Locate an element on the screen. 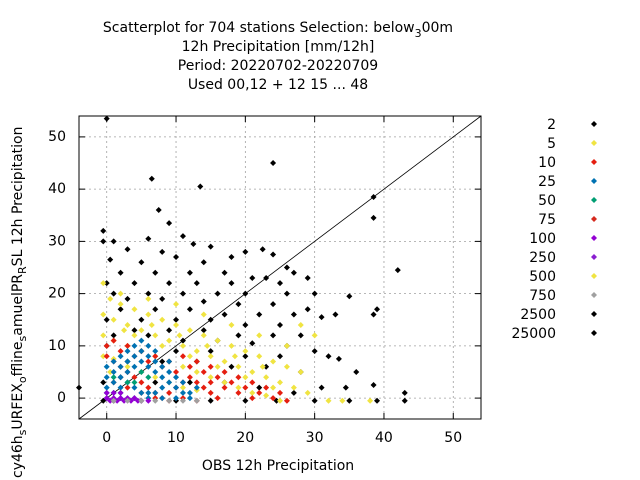  x-tick-label: 50 is located at coordinates (453, 438).